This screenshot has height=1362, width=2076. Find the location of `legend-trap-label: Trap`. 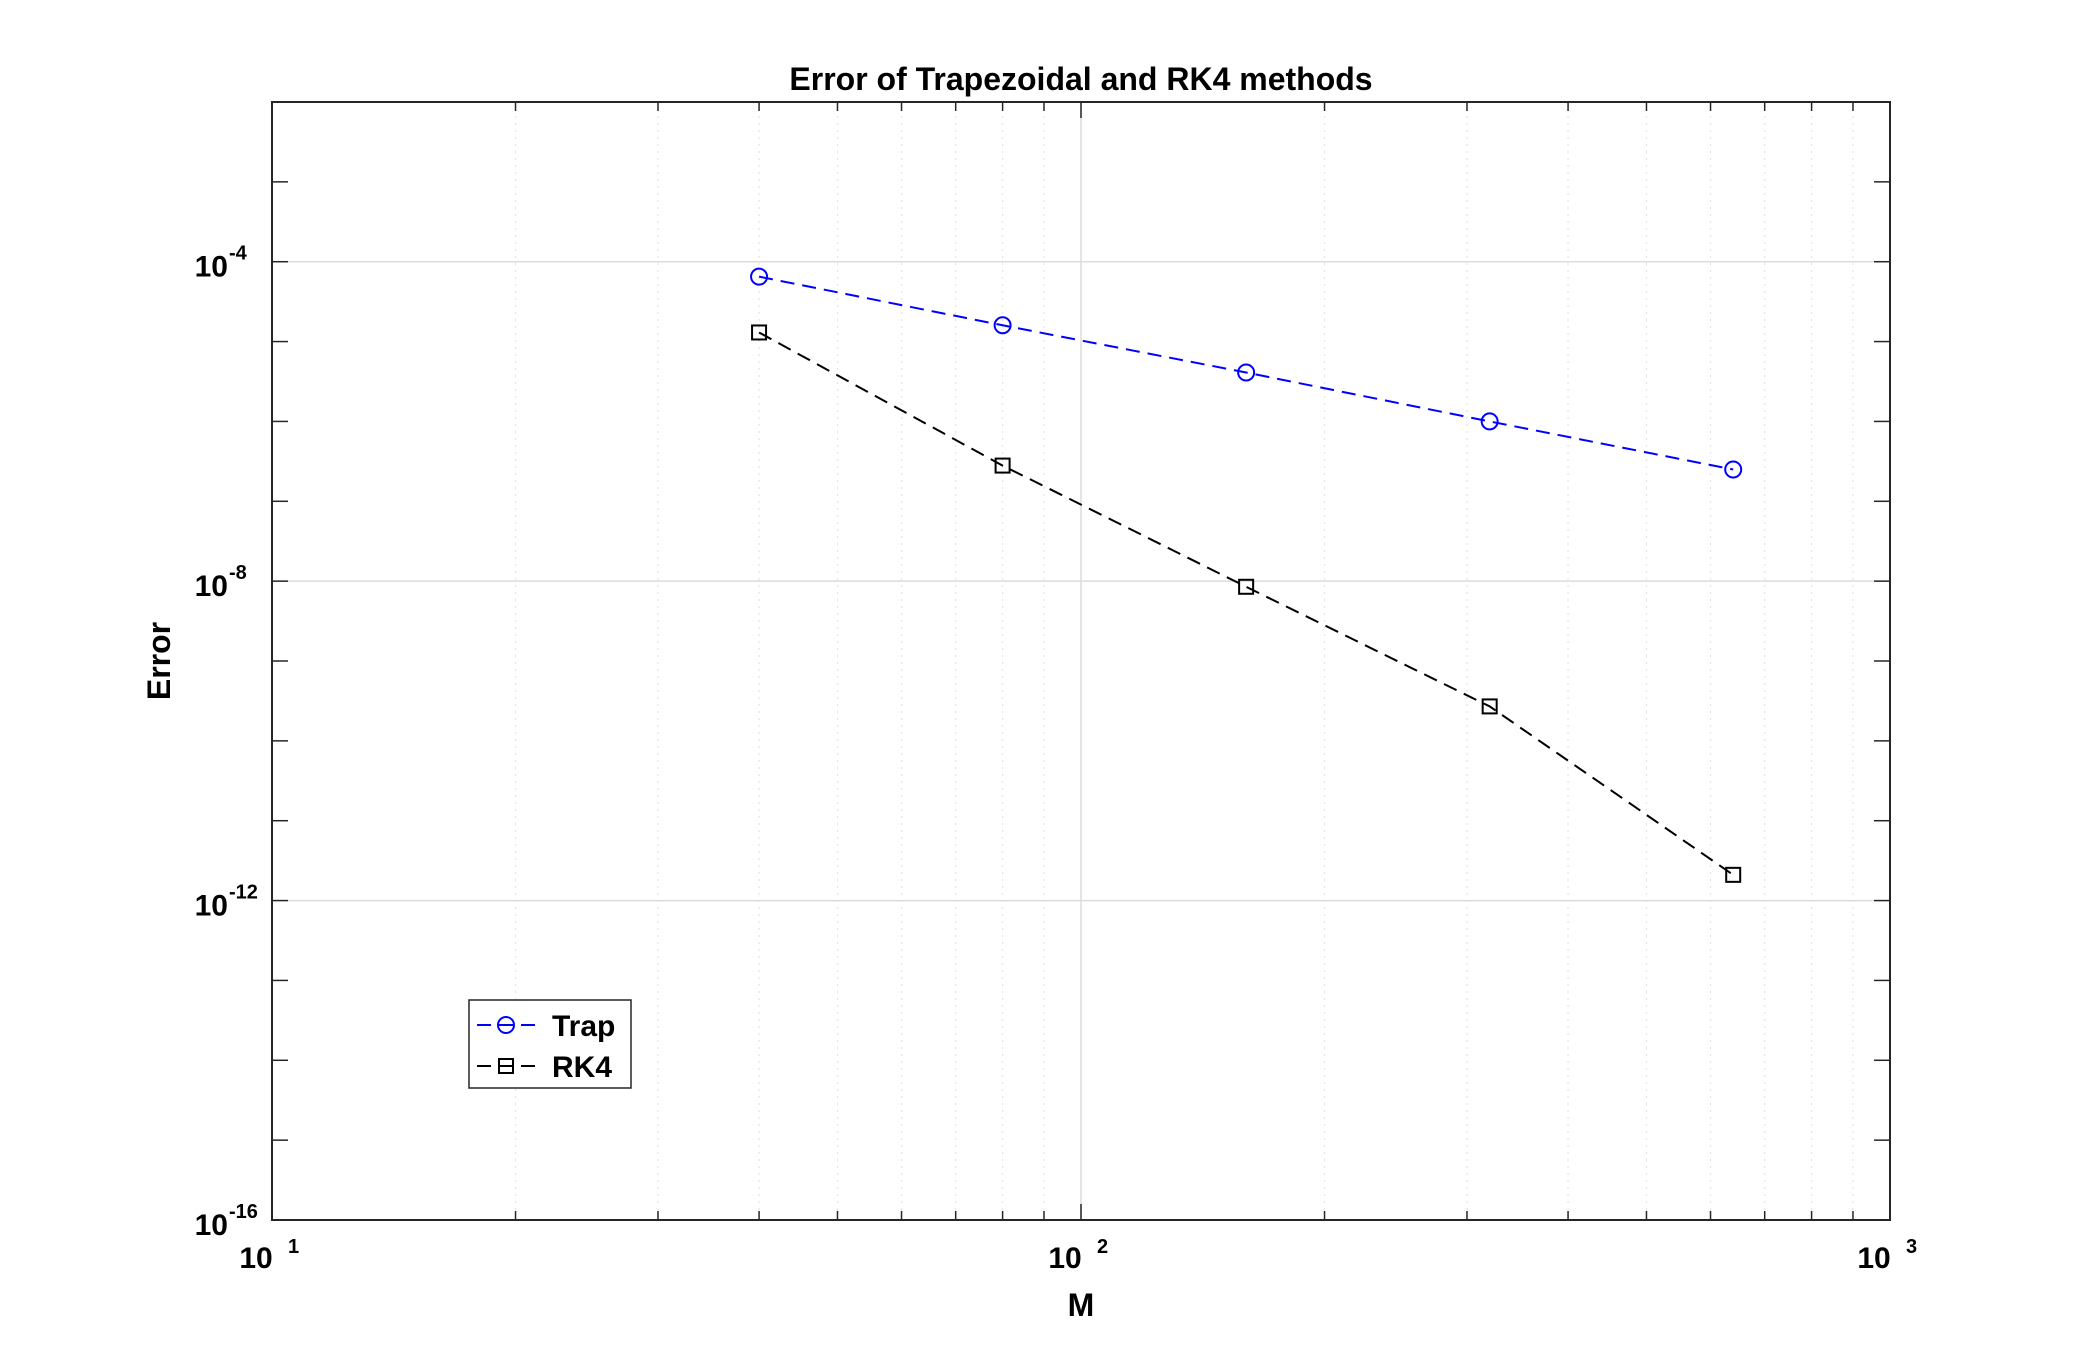

legend-trap-label: Trap is located at coordinates (583, 1026).